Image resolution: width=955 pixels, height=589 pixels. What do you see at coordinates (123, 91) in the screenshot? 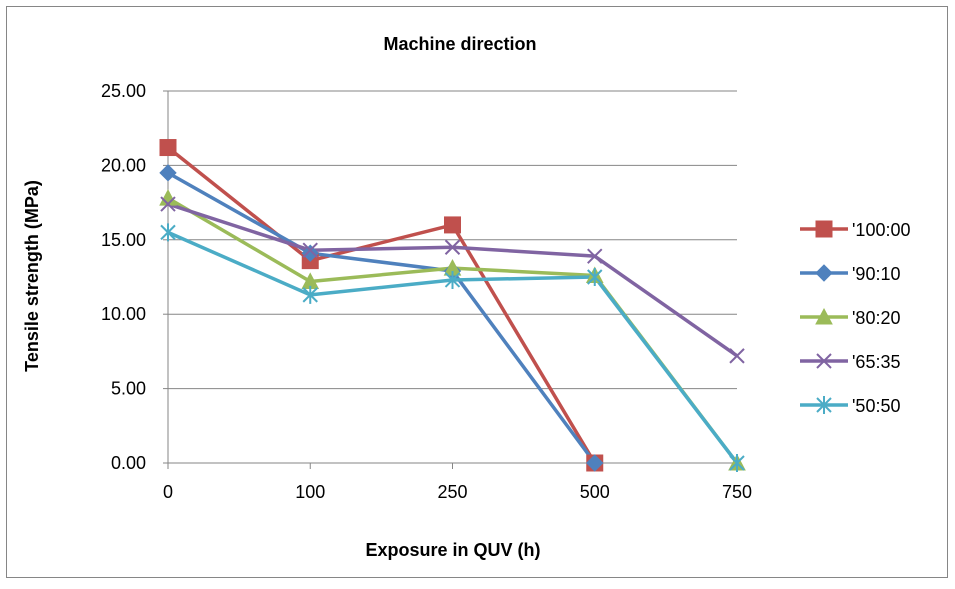
I see `y-tick-label: 25.00` at bounding box center [123, 91].